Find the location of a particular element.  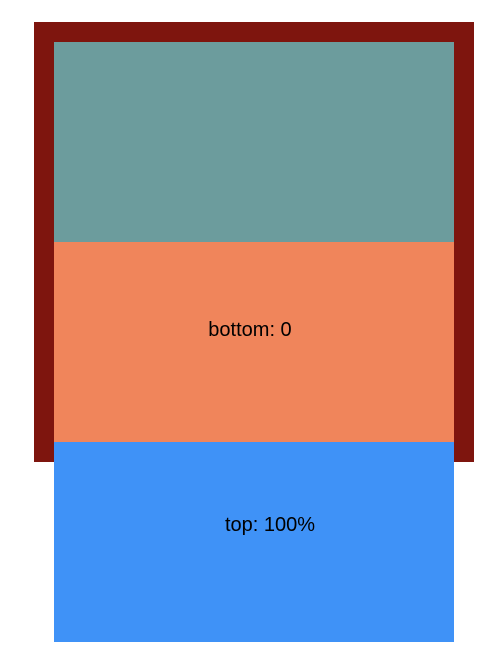

bottom-zero-label: bottom: 0 is located at coordinates (250, 329).